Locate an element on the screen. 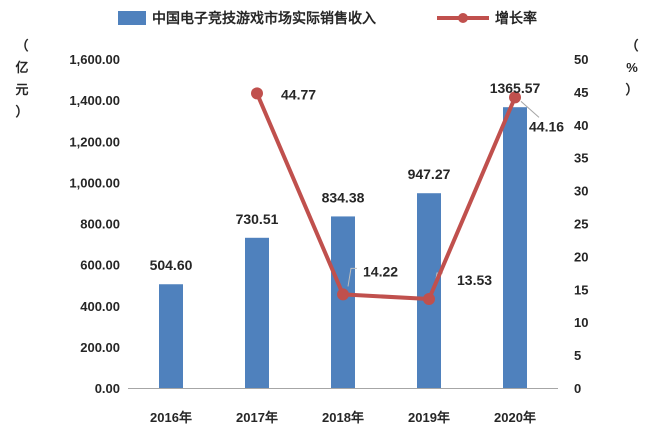 This screenshot has height=443, width=650. x-tick-label: 2019年 is located at coordinates (429, 417).